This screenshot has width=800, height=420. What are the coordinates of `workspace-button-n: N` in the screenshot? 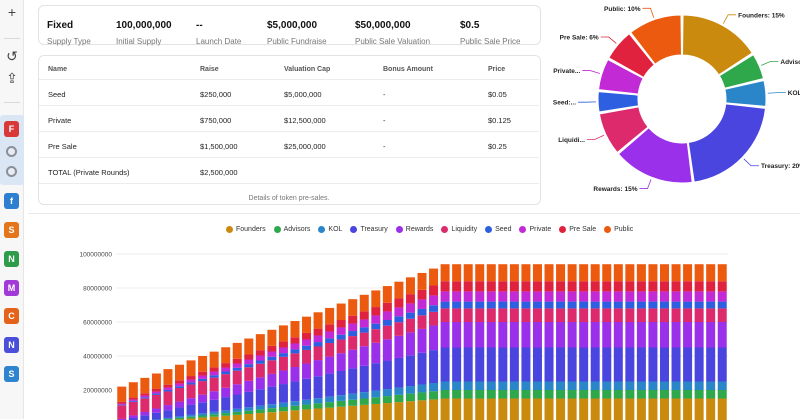 It's located at (11, 345).